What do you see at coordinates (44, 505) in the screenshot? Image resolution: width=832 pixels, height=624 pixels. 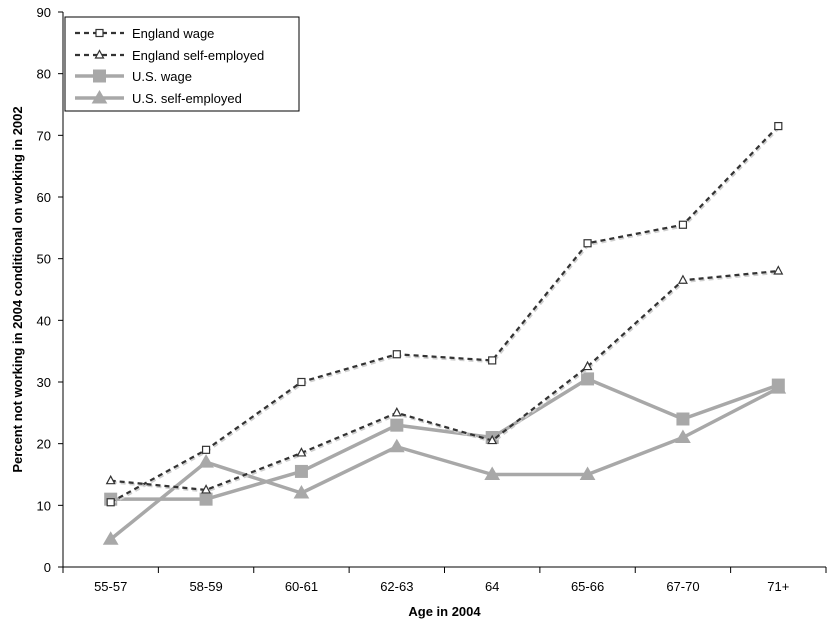 I see `y-tick-label: 10` at bounding box center [44, 505].